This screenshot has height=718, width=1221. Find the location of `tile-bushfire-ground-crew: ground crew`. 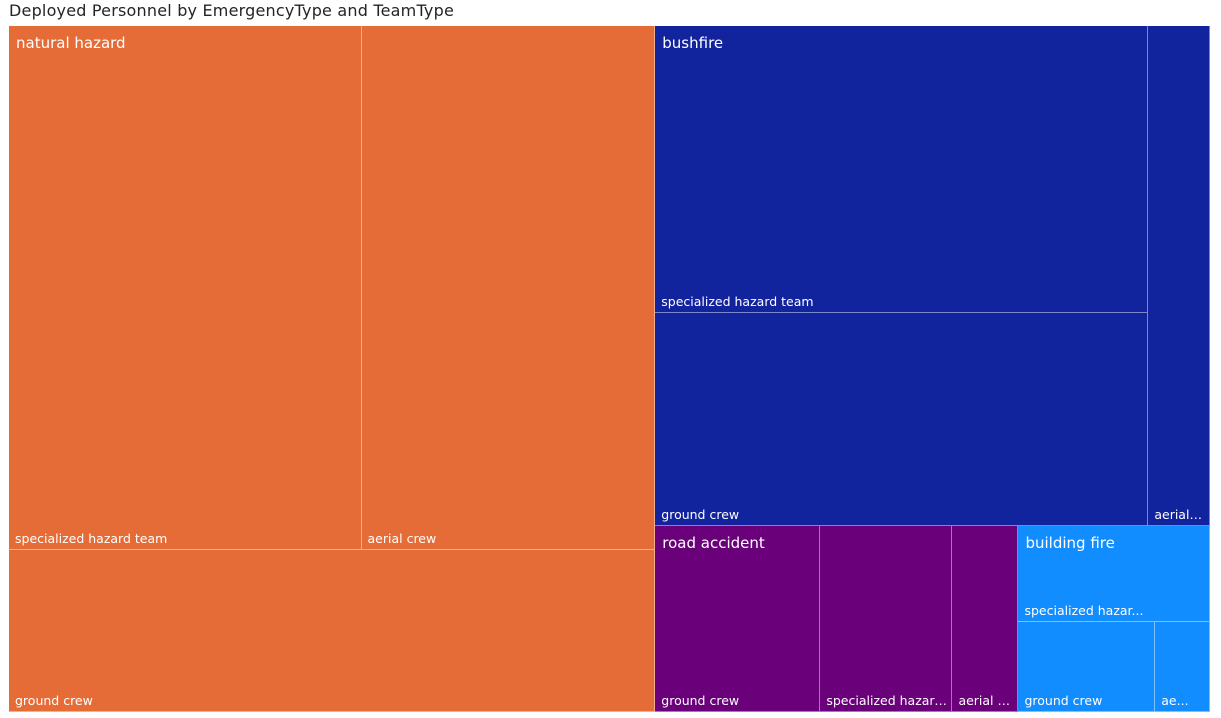

tile-bushfire-ground-crew: ground crew is located at coordinates (902, 419).